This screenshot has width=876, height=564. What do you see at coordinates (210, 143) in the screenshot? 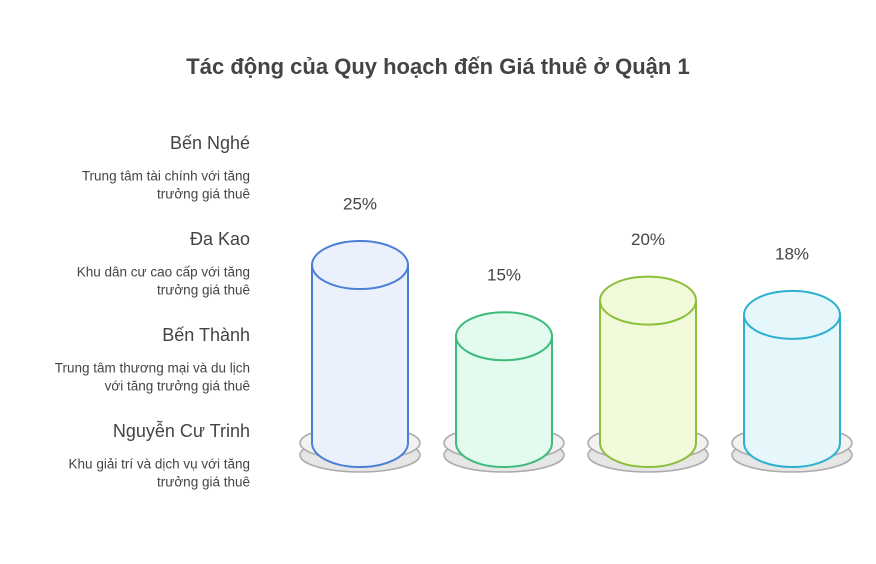
I see `category-label: Bến Nghé` at bounding box center [210, 143].